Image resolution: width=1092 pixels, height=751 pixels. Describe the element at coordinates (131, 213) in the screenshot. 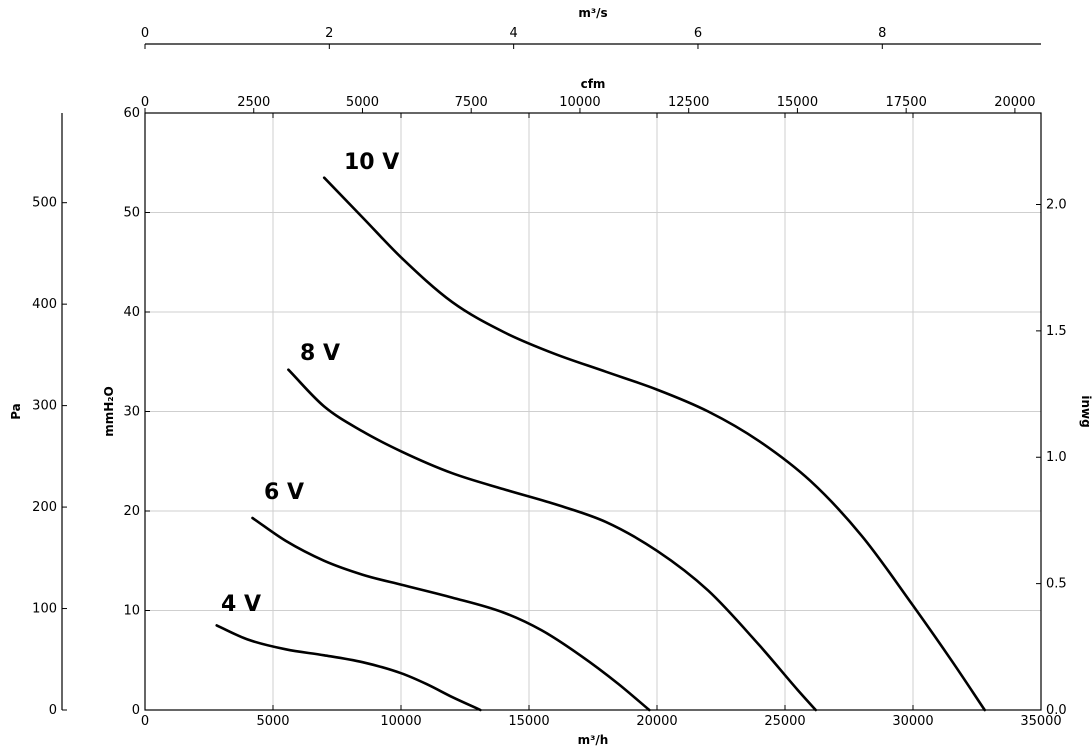

I see `y-tick-label: 50` at that location.